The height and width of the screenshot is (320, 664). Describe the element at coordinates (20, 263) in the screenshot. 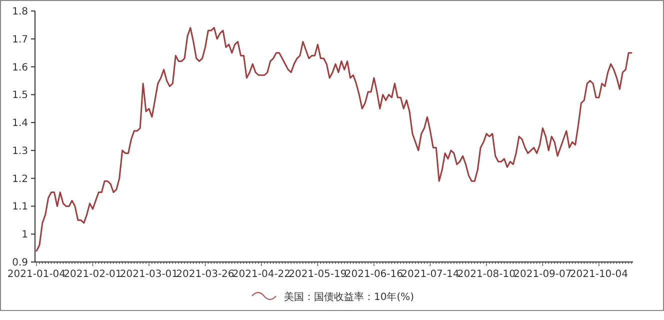

I see `y-tick-label: 0.9` at that location.